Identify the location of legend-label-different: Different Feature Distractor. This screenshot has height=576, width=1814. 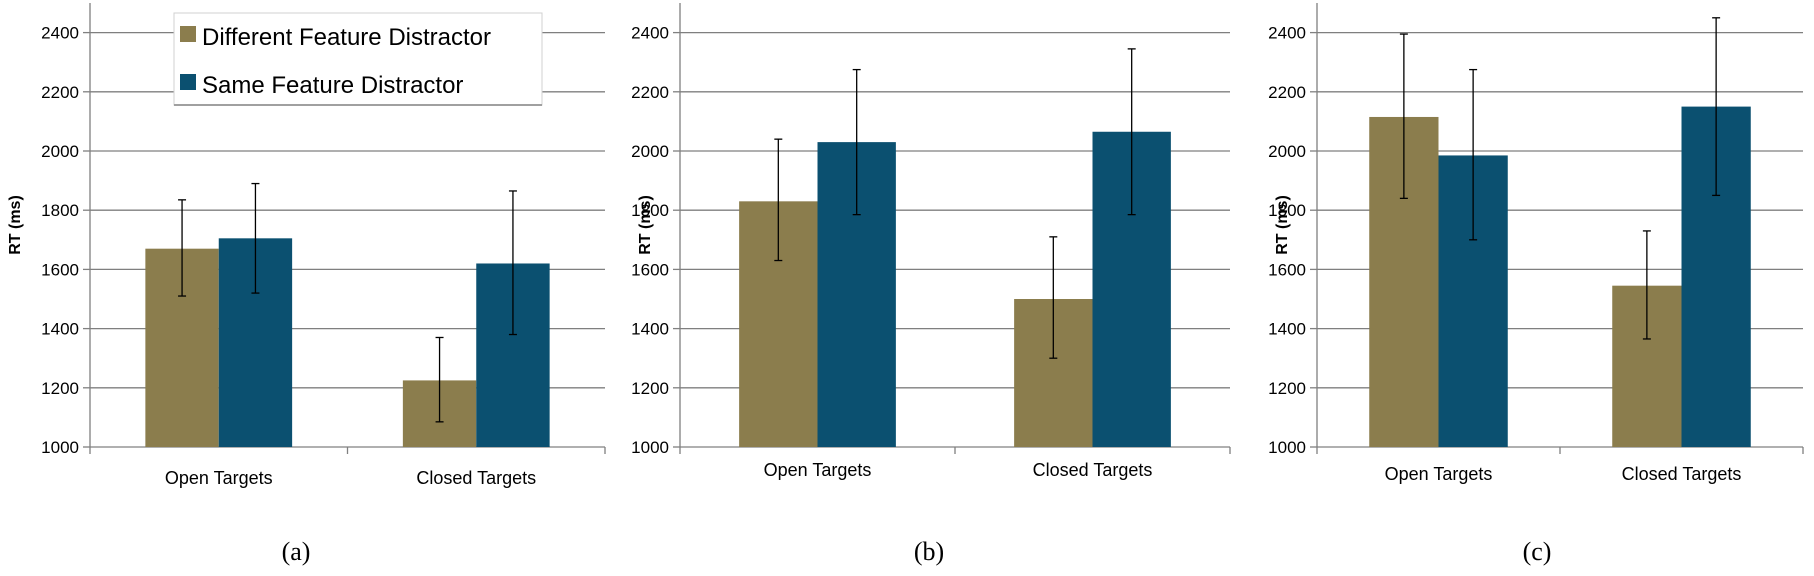
(346, 37).